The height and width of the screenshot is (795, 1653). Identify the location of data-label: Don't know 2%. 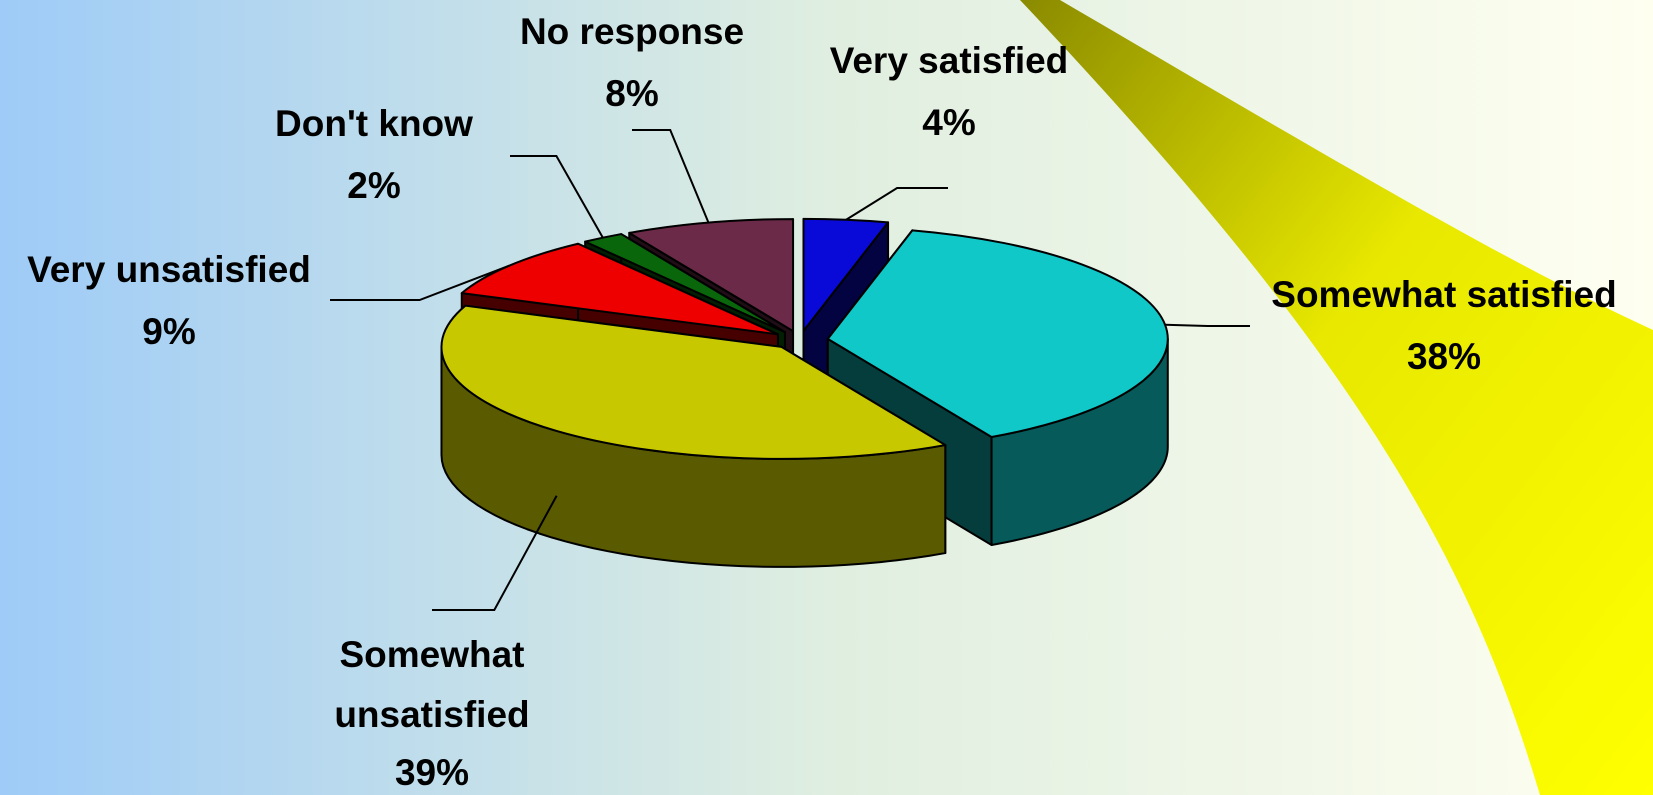
(374, 154).